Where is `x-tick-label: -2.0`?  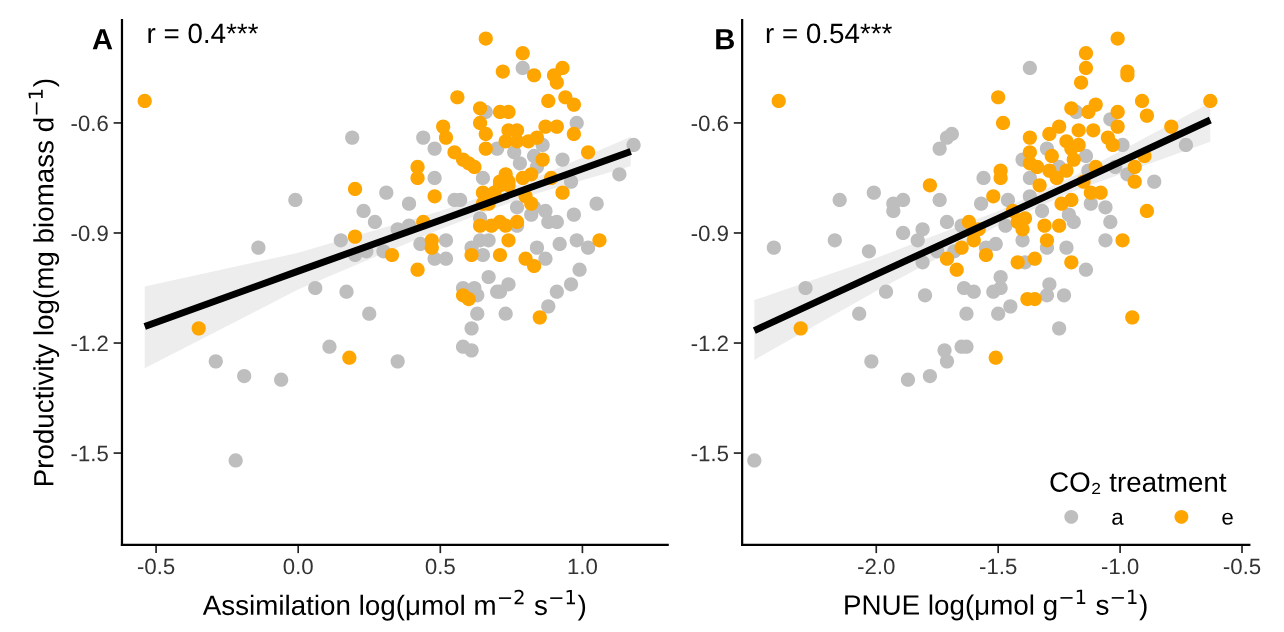 x-tick-label: -2.0 is located at coordinates (876, 566).